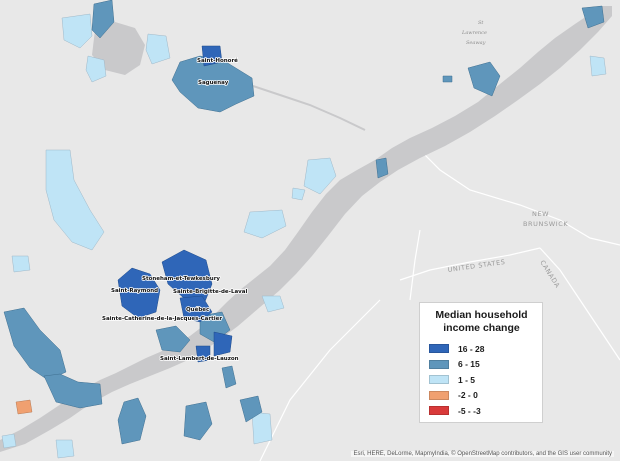  Describe the element at coordinates (199, 359) in the screenshot. I see `place-saint-lambert: Saint-Lambert-de-Lauzon` at that location.